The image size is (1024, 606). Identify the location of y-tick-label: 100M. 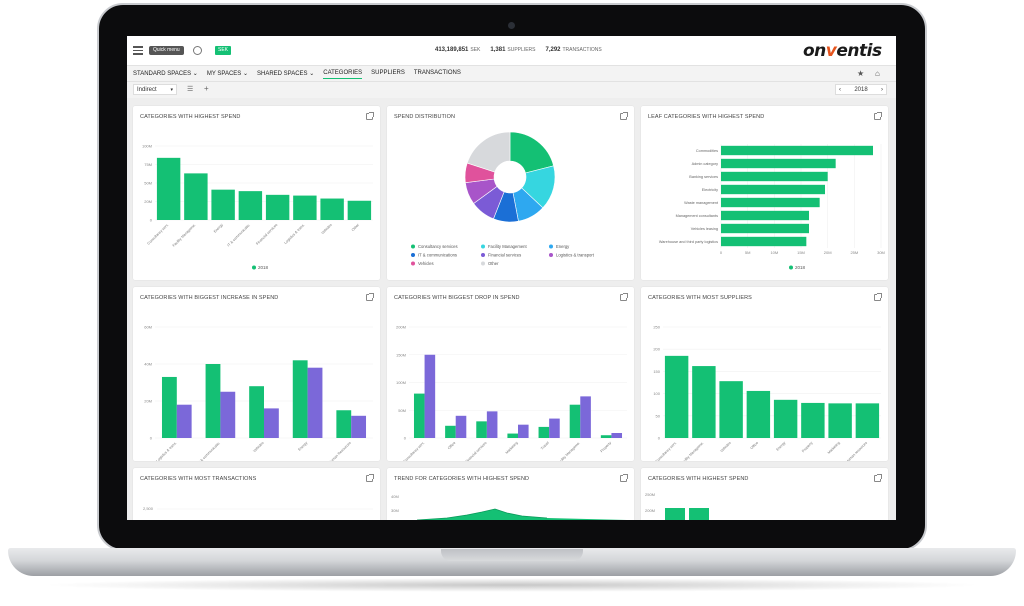
(147, 146).